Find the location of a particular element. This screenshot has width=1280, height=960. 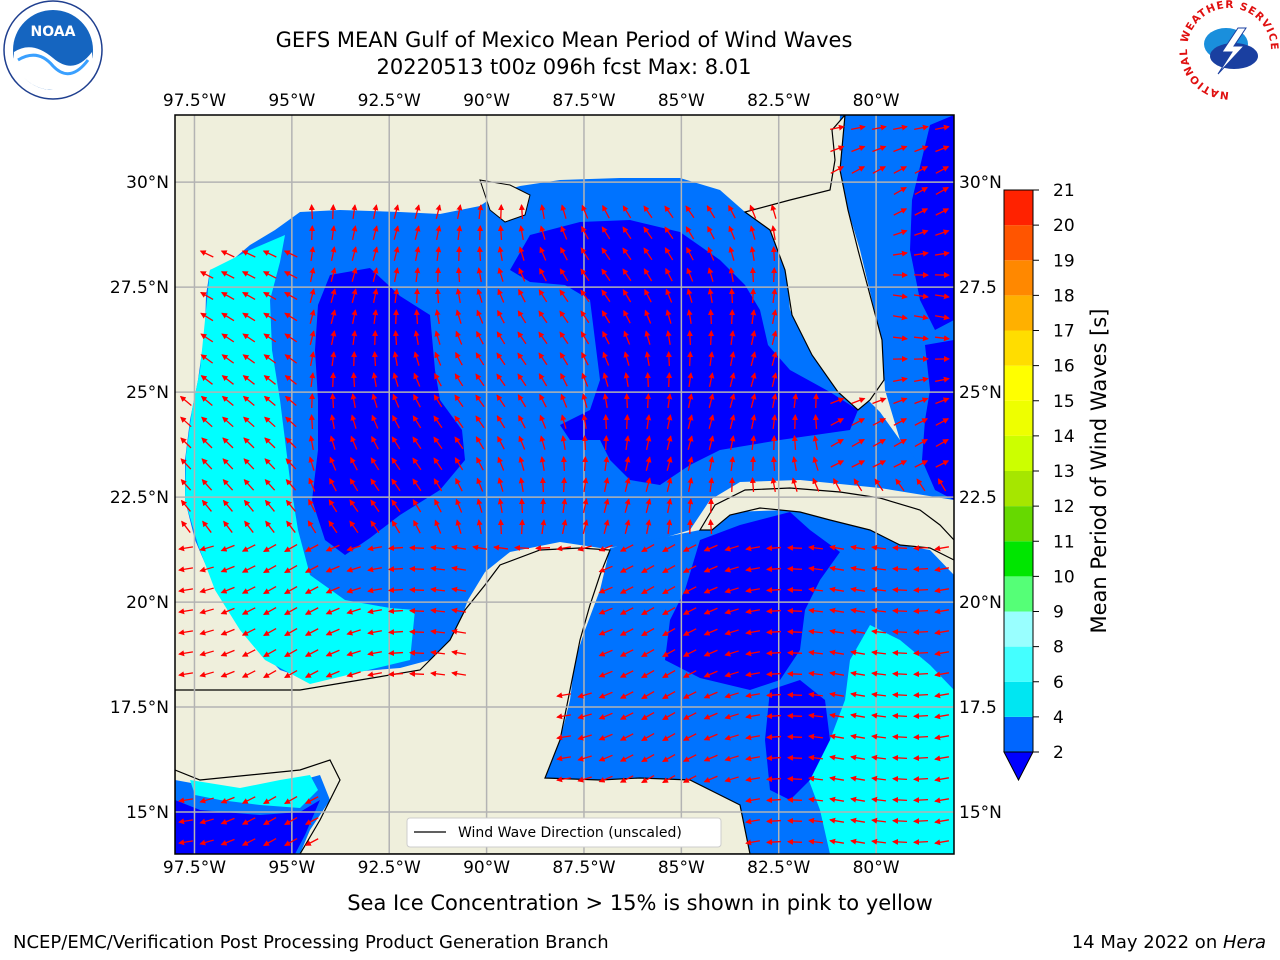

lon-tick-label-bottom: 85°W is located at coordinates (681, 868).